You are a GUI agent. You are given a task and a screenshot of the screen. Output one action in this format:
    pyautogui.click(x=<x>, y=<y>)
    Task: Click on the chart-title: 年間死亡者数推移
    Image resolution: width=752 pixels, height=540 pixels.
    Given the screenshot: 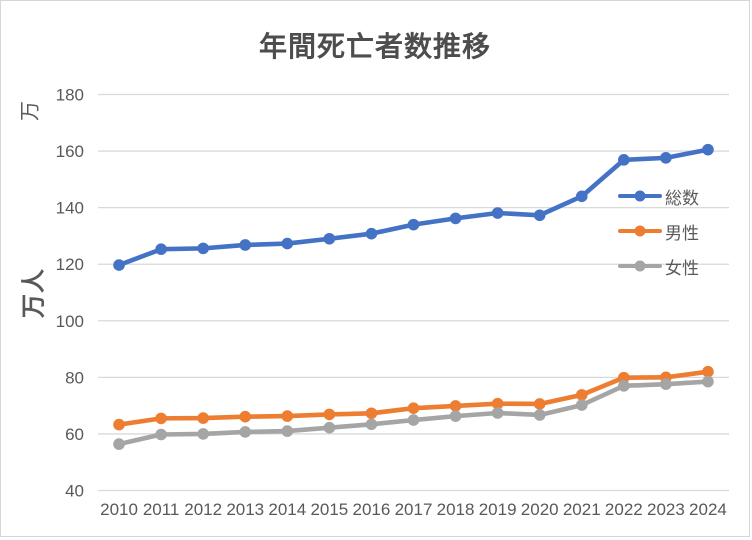 What is the action you would take?
    pyautogui.click(x=374, y=46)
    